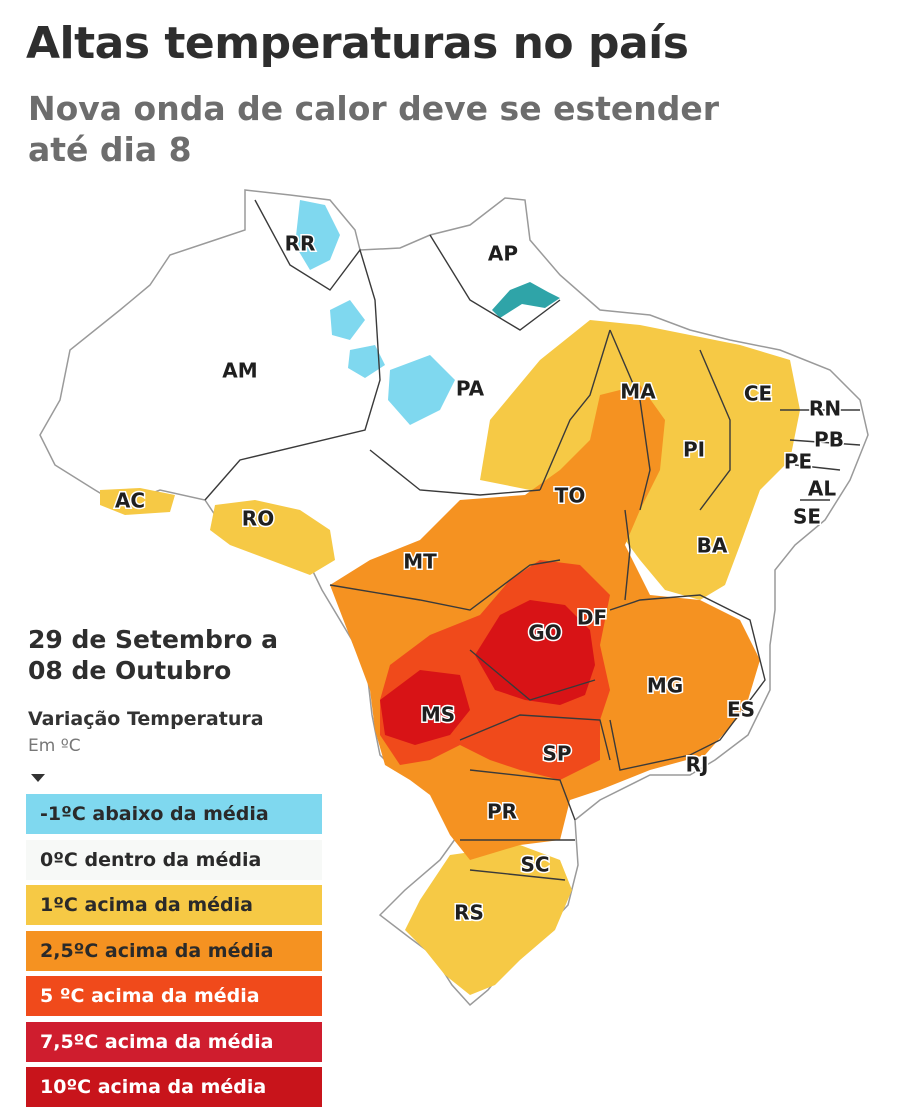 This screenshot has height=1115, width=900. What do you see at coordinates (438, 715) in the screenshot?
I see `state-label-ms: MS` at bounding box center [438, 715].